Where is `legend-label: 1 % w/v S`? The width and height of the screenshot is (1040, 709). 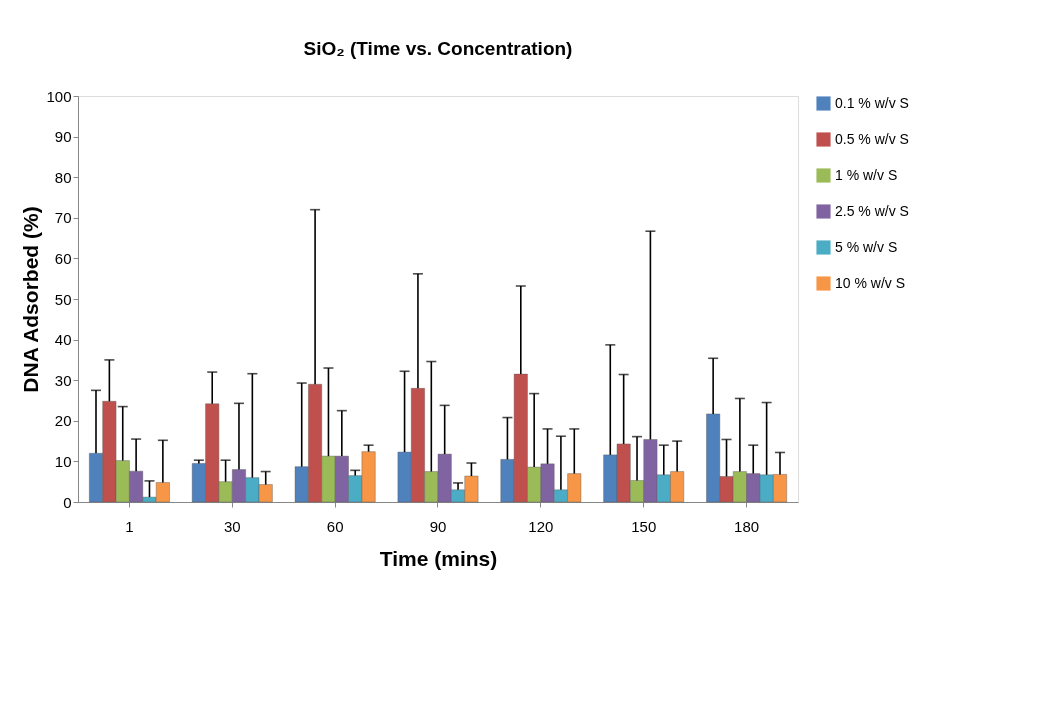 legend-label: 1 % w/v S is located at coordinates (866, 174).